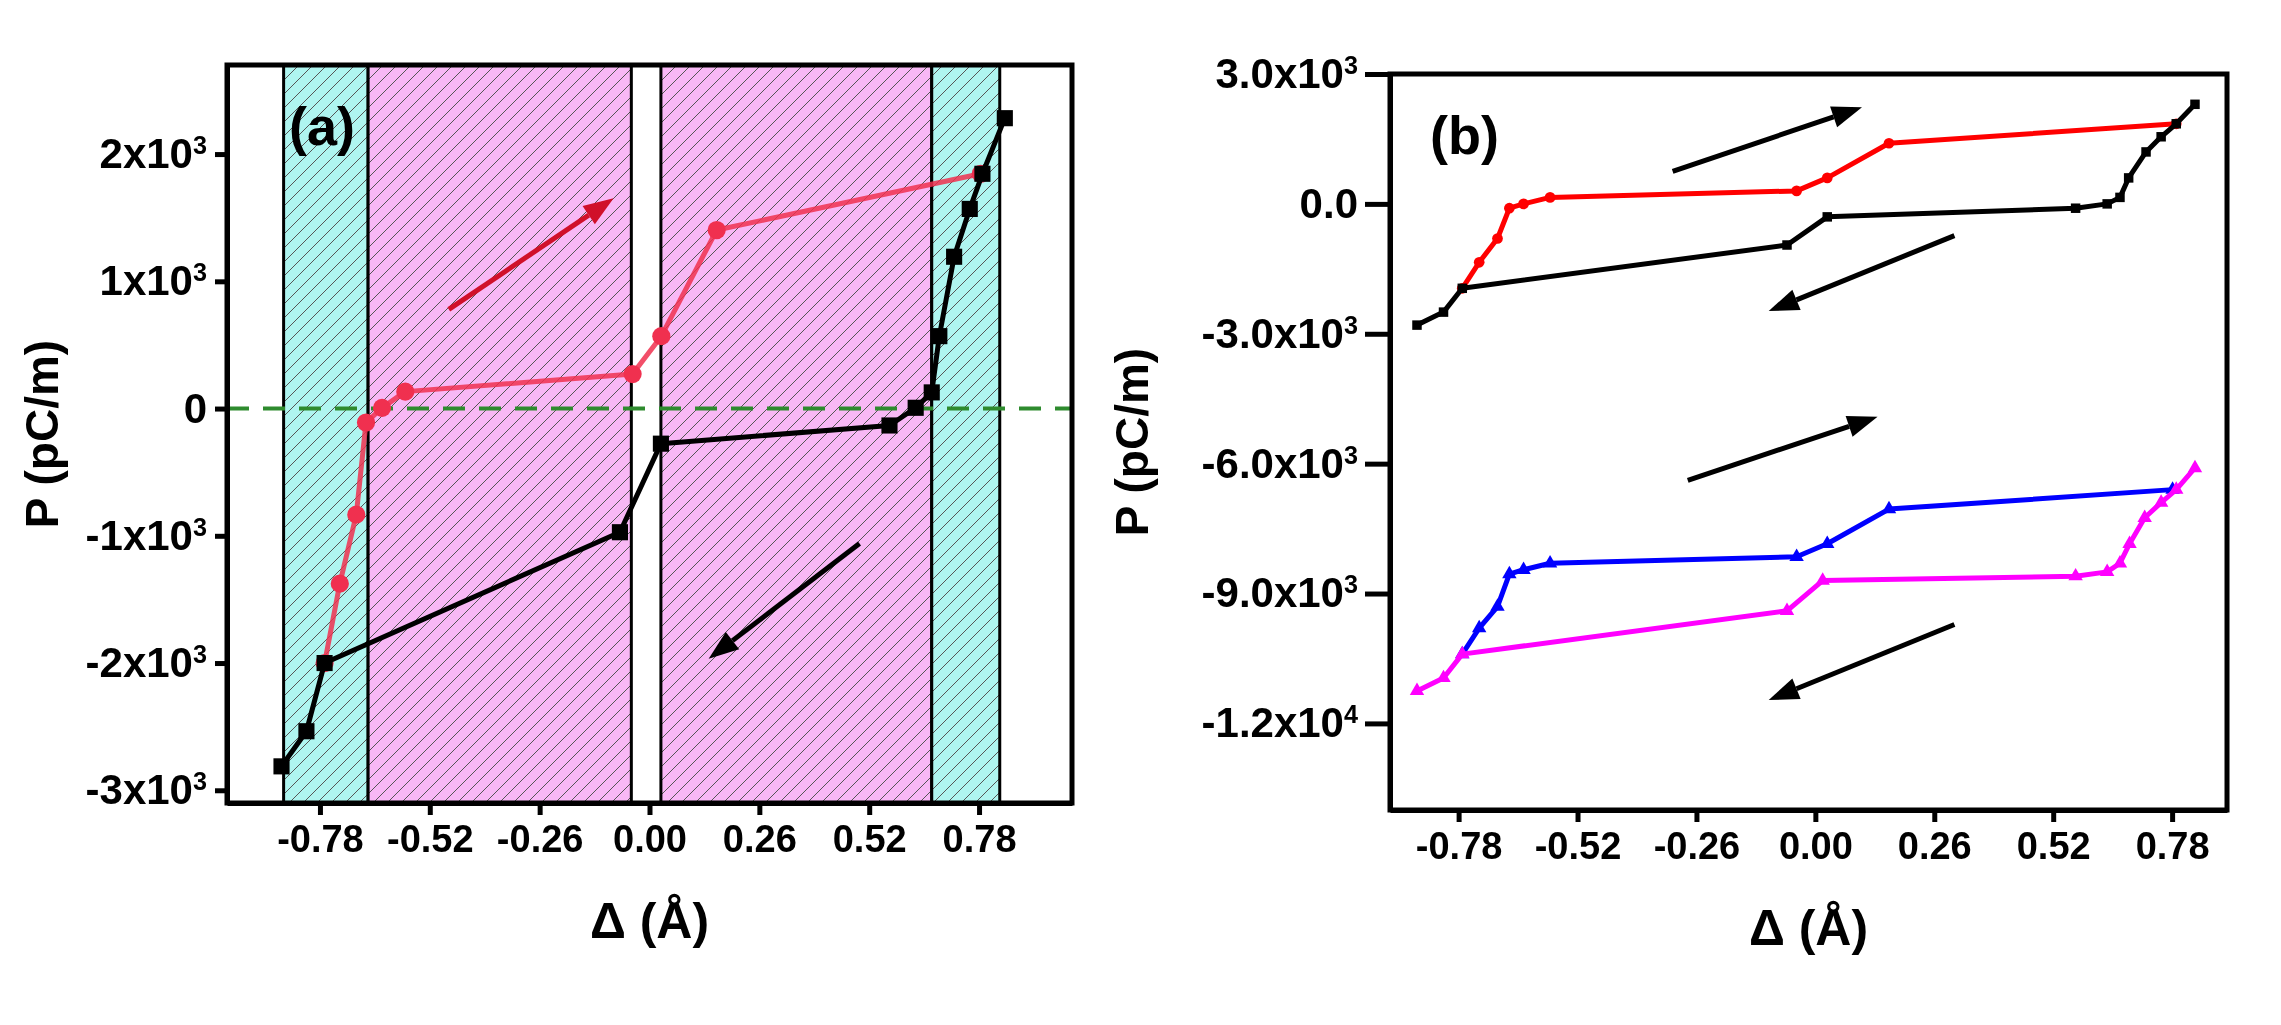 This screenshot has width=2281, height=1025. Describe the element at coordinates (195, 408) in the screenshot. I see `y-tick-label: 0` at that location.